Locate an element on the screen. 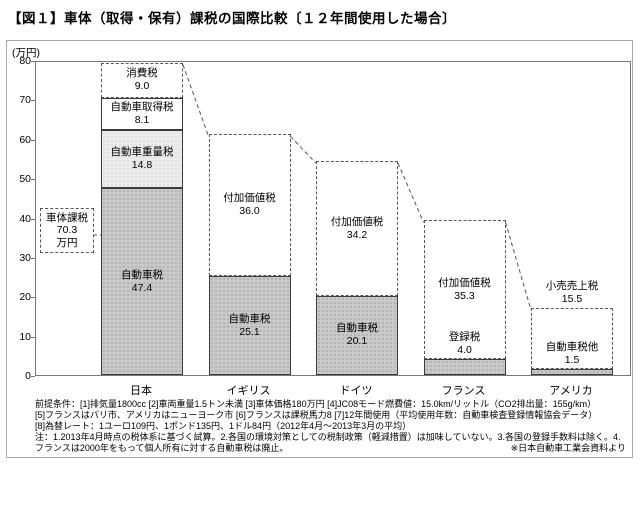  y-axis-tick-label: 10 is located at coordinates (25, 336).